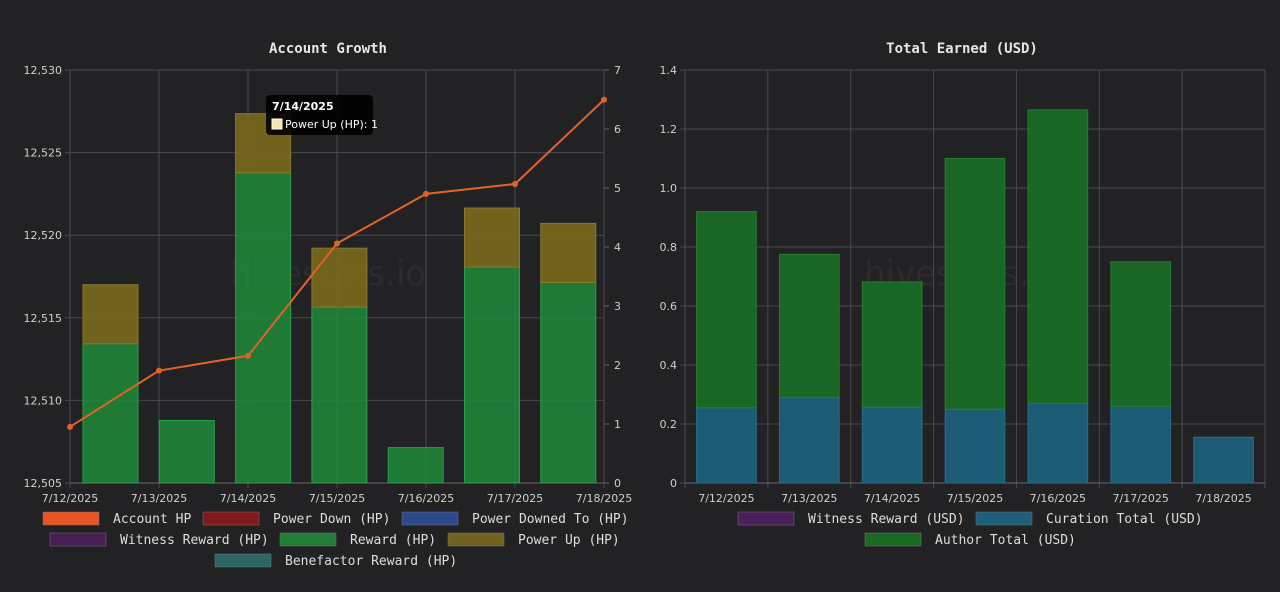 The width and height of the screenshot is (1280, 592). What do you see at coordinates (43, 400) in the screenshot?
I see `y-left-tick-label: 12,510` at bounding box center [43, 400].